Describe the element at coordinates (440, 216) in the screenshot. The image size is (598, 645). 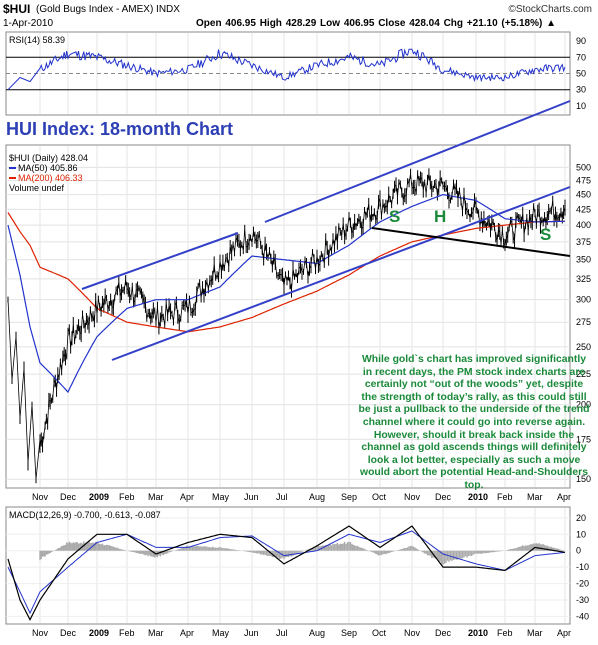
I see `hs-label-1: H` at that location.